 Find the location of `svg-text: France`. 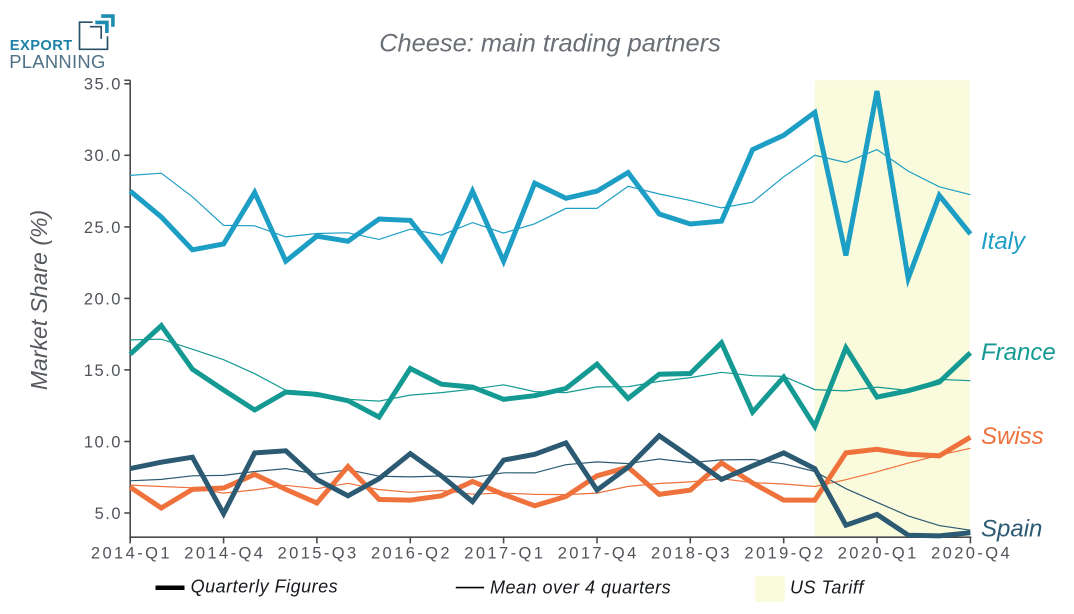

svg-text: France is located at coordinates (1018, 352).